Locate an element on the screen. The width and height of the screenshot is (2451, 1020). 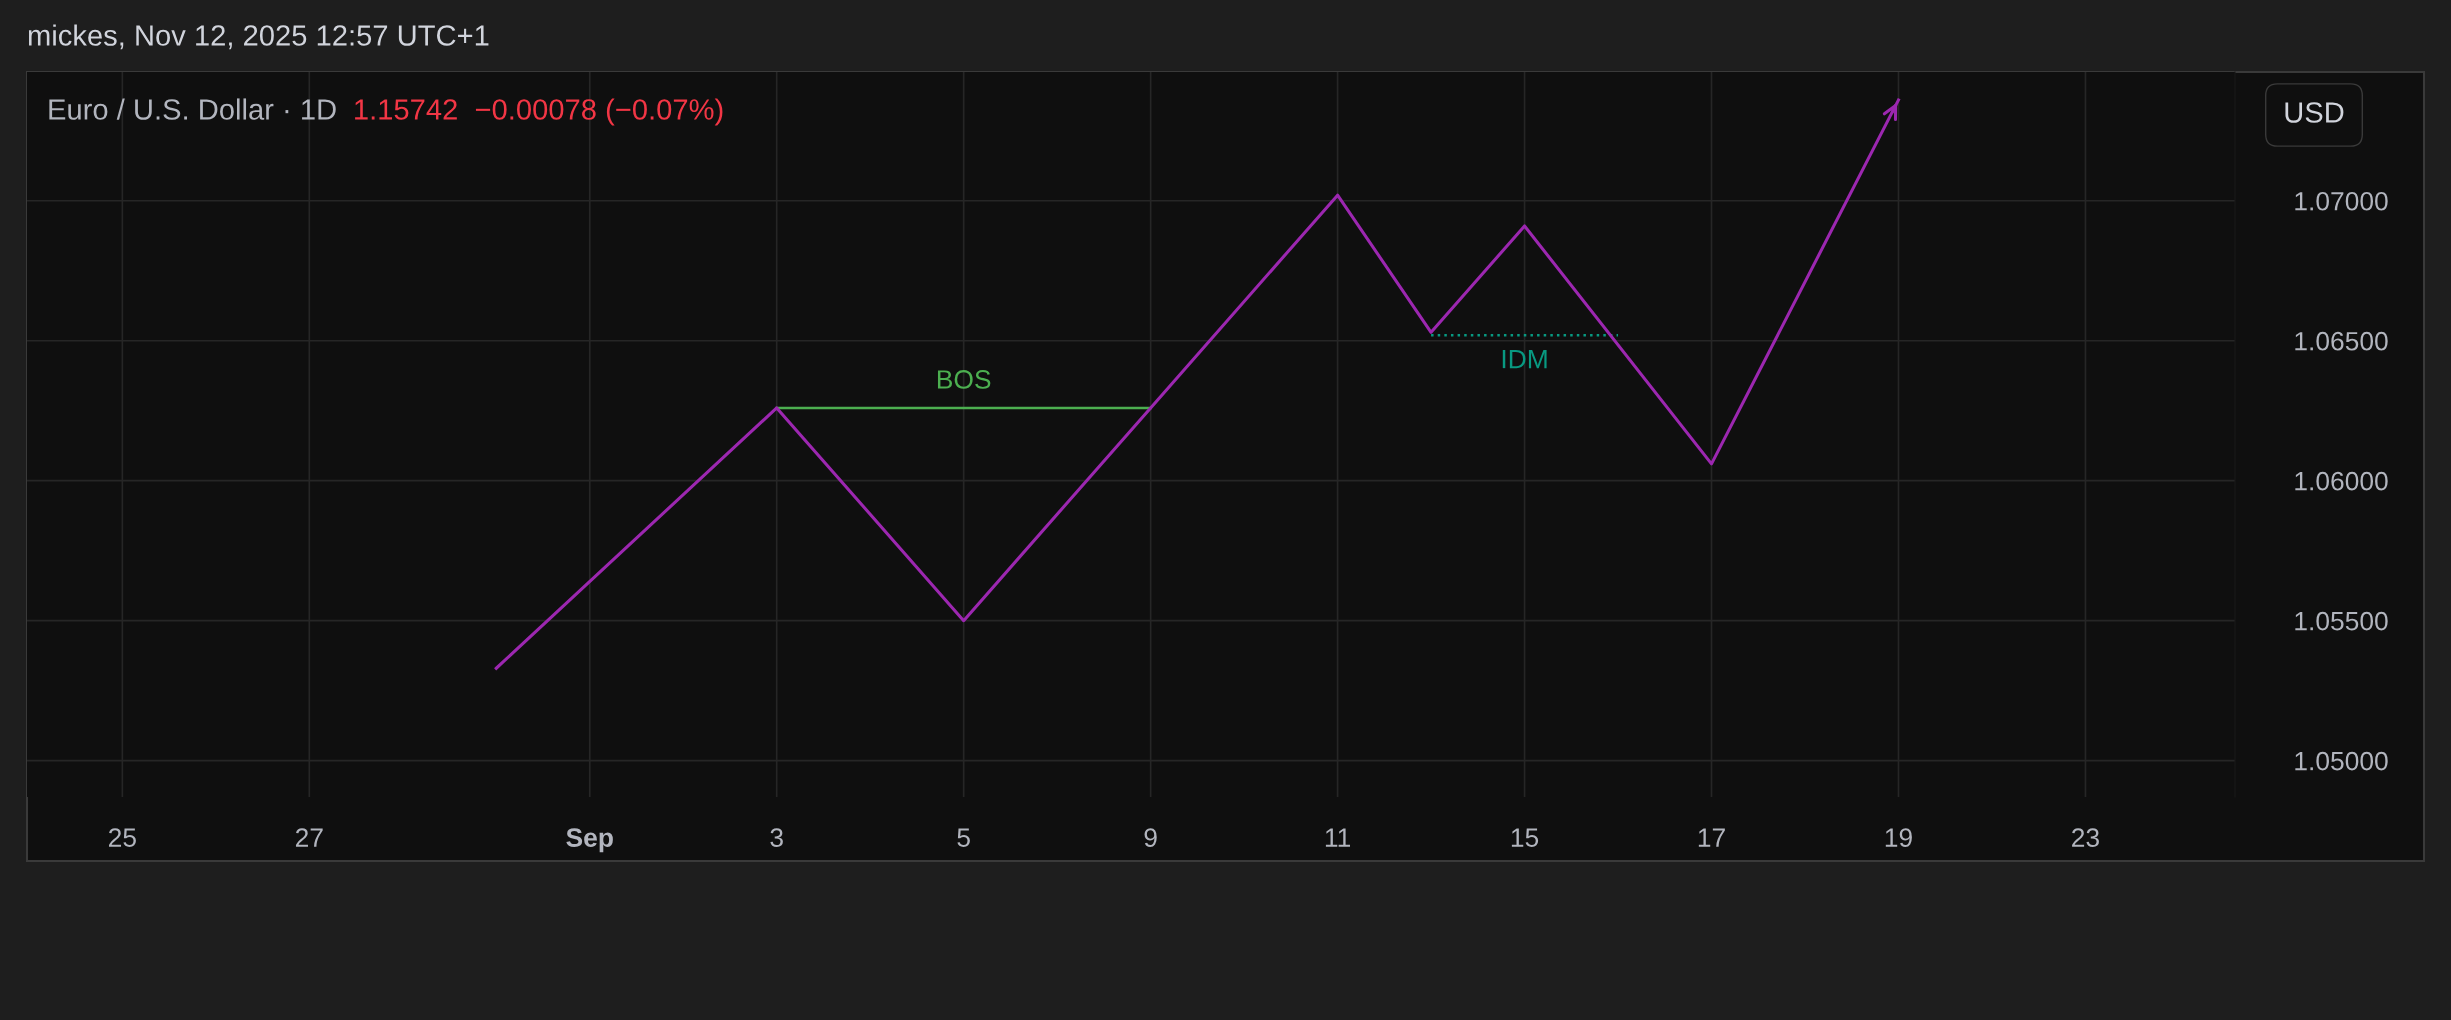
x-tick-label: 11 is located at coordinates (1338, 837).